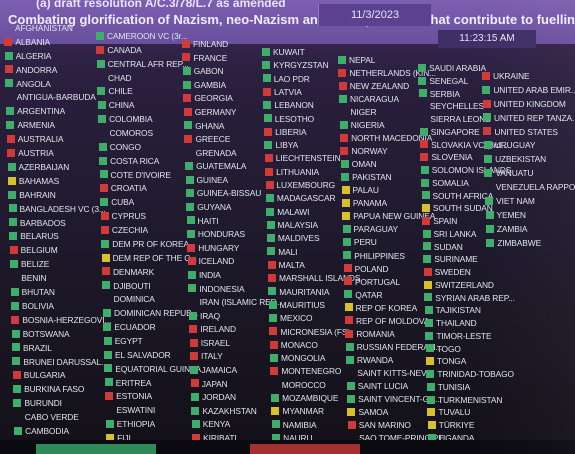 The width and height of the screenshot is (575, 454). What do you see at coordinates (376, 229) in the screenshot?
I see `country-name: PARAGUAY` at bounding box center [376, 229].